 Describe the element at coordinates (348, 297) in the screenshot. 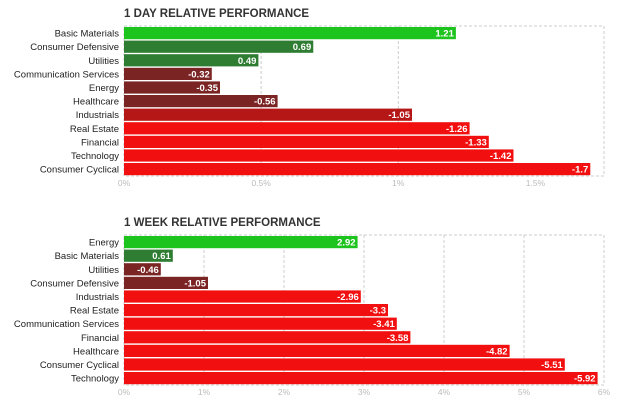

I see `week-value-label: -2.96` at that location.